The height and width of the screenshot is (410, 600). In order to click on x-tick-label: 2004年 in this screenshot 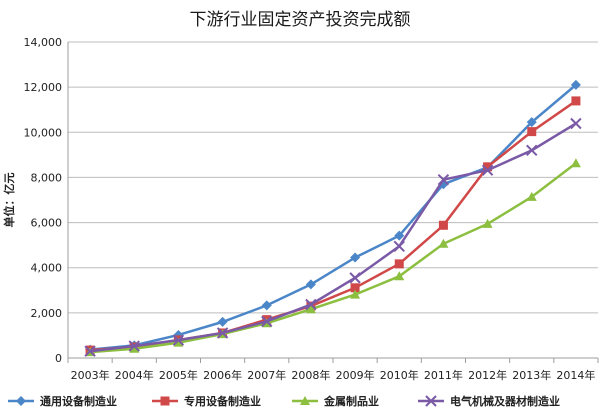, I will do `click(134, 375)`.